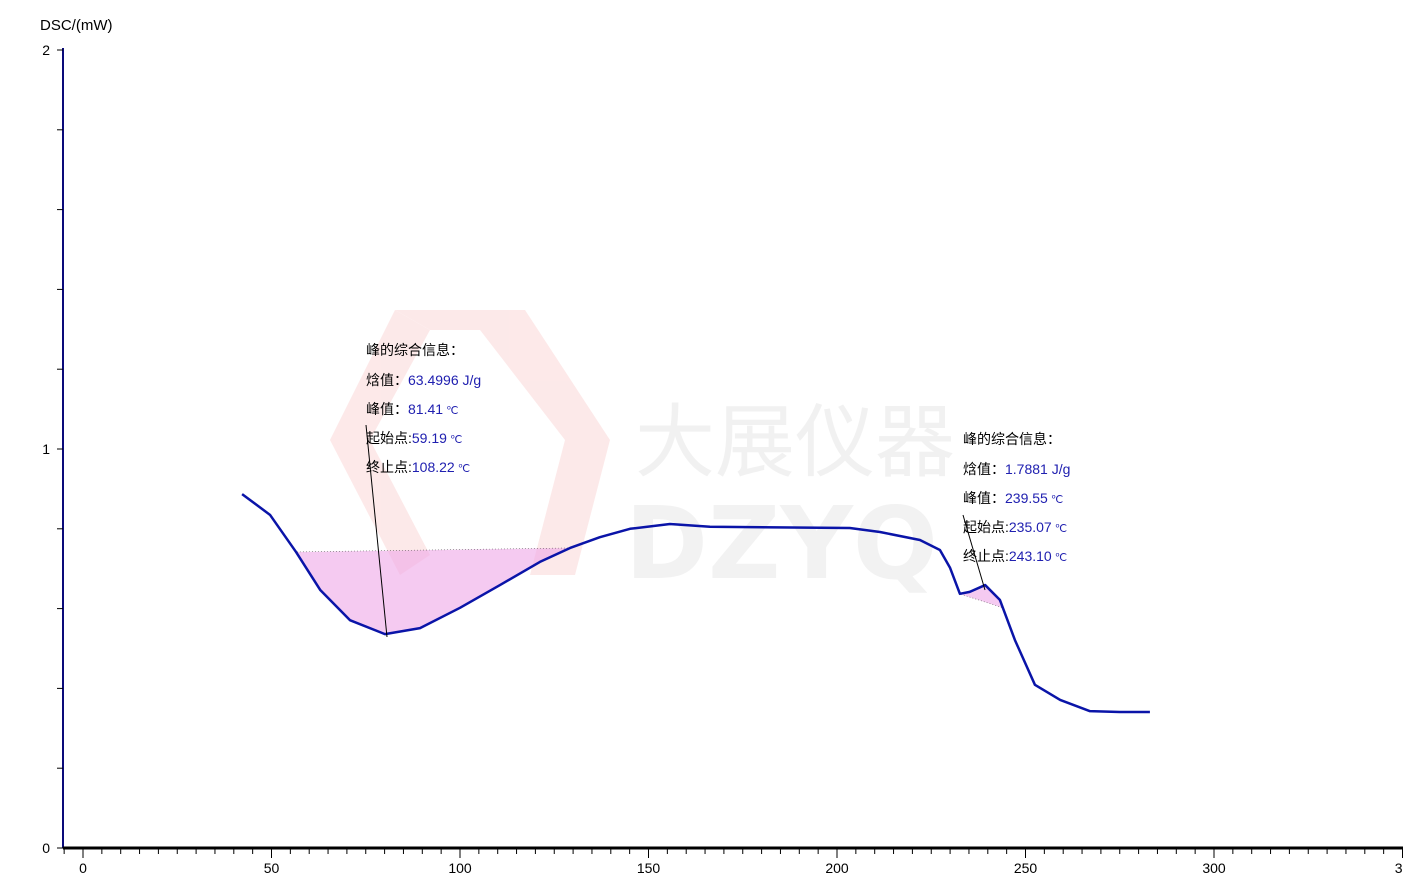 Image resolution: width=1403 pixels, height=891 pixels. Describe the element at coordinates (46, 449) in the screenshot. I see `y-tick-label: 1` at that location.